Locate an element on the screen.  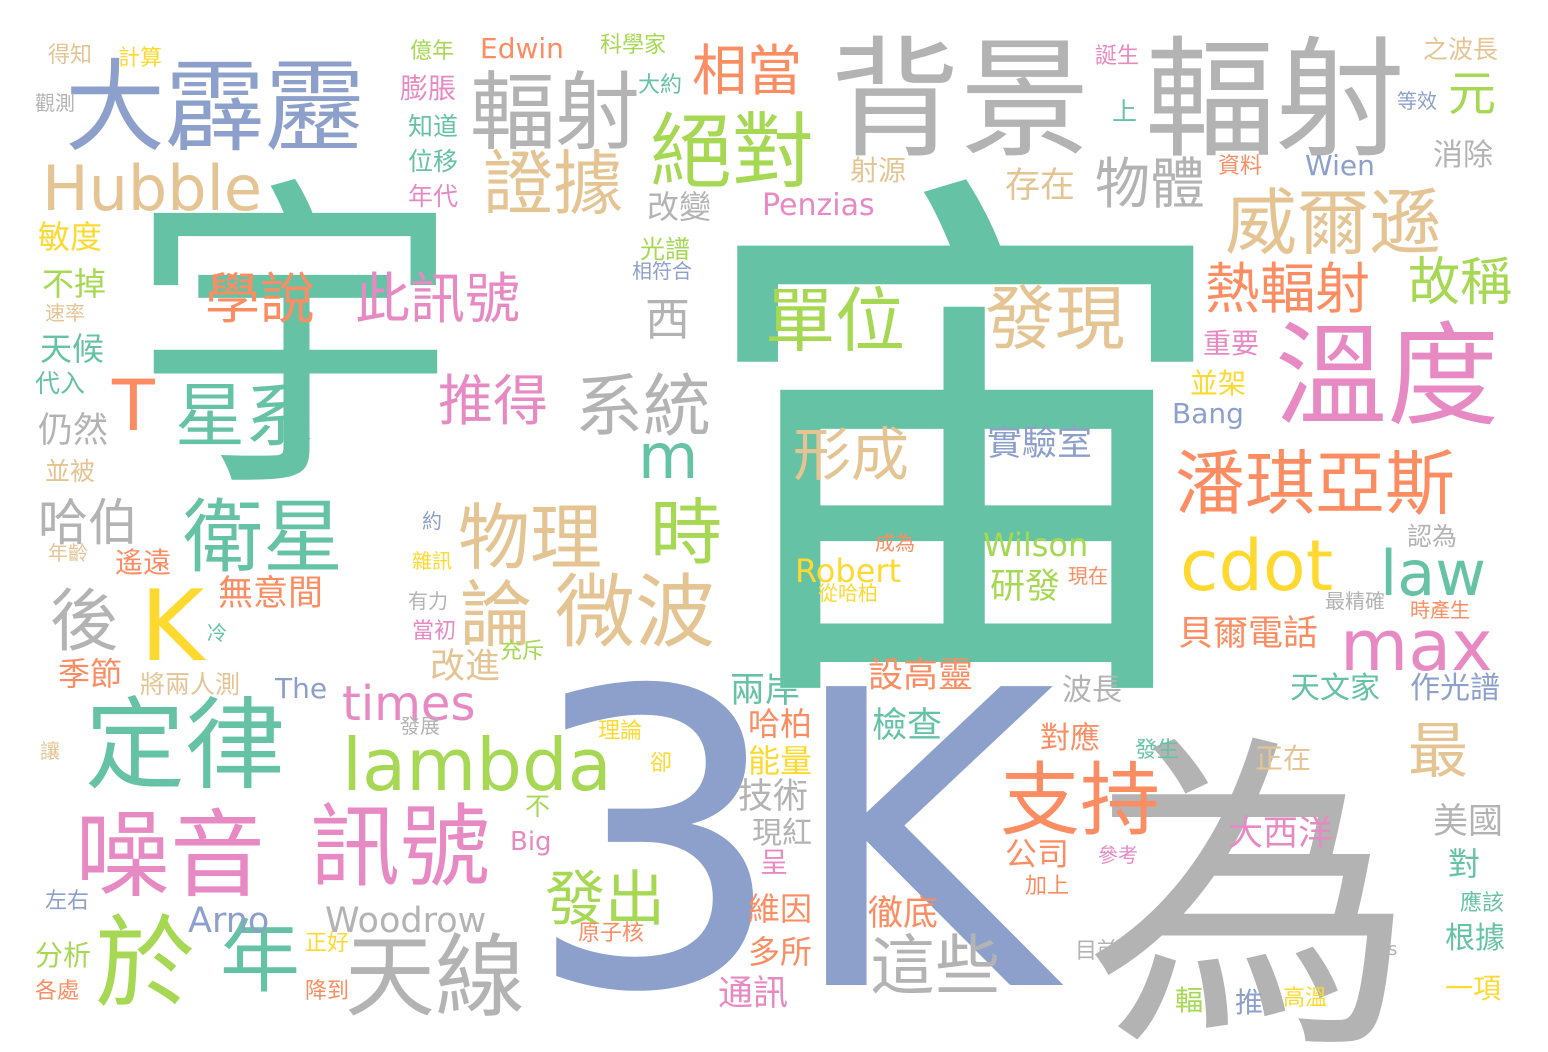
cloud-word: 單位 is located at coordinates (835, 321).